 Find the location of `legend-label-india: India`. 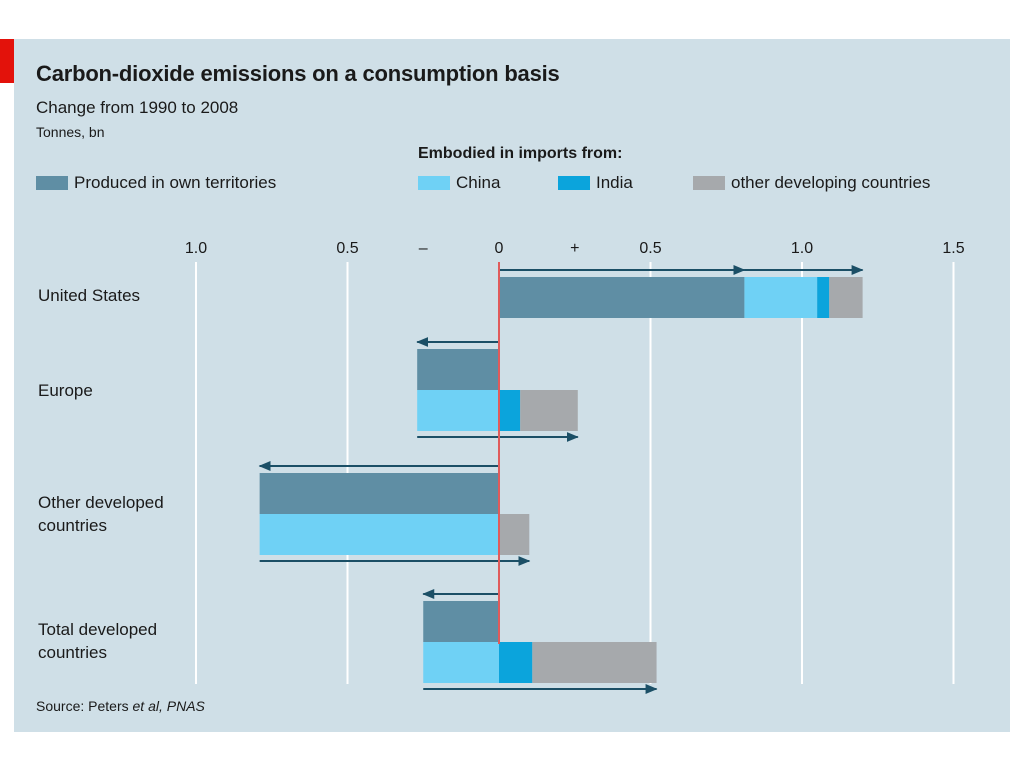

legend-label-india: India is located at coordinates (614, 182).